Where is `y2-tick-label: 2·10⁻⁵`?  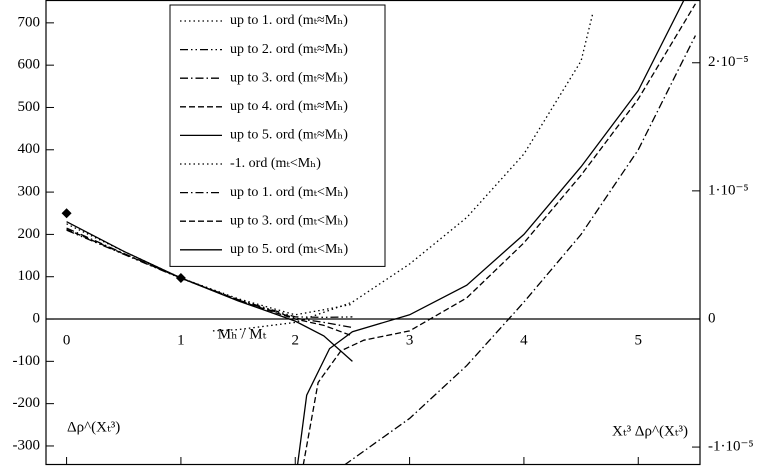 y2-tick-label: 2·10⁻⁵ is located at coordinates (728, 62).